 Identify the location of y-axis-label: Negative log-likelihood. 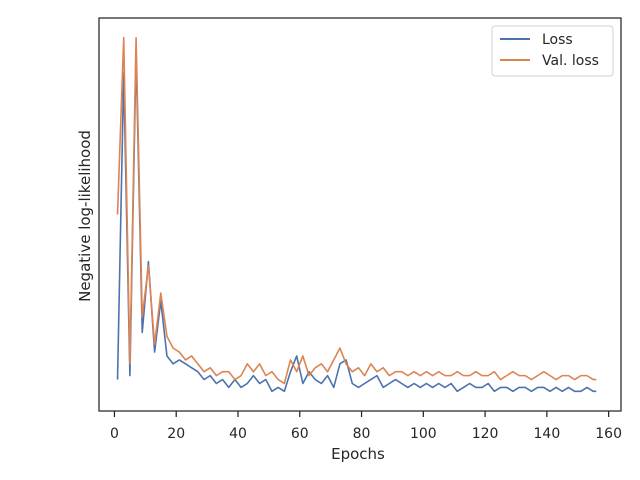
(85, 216).